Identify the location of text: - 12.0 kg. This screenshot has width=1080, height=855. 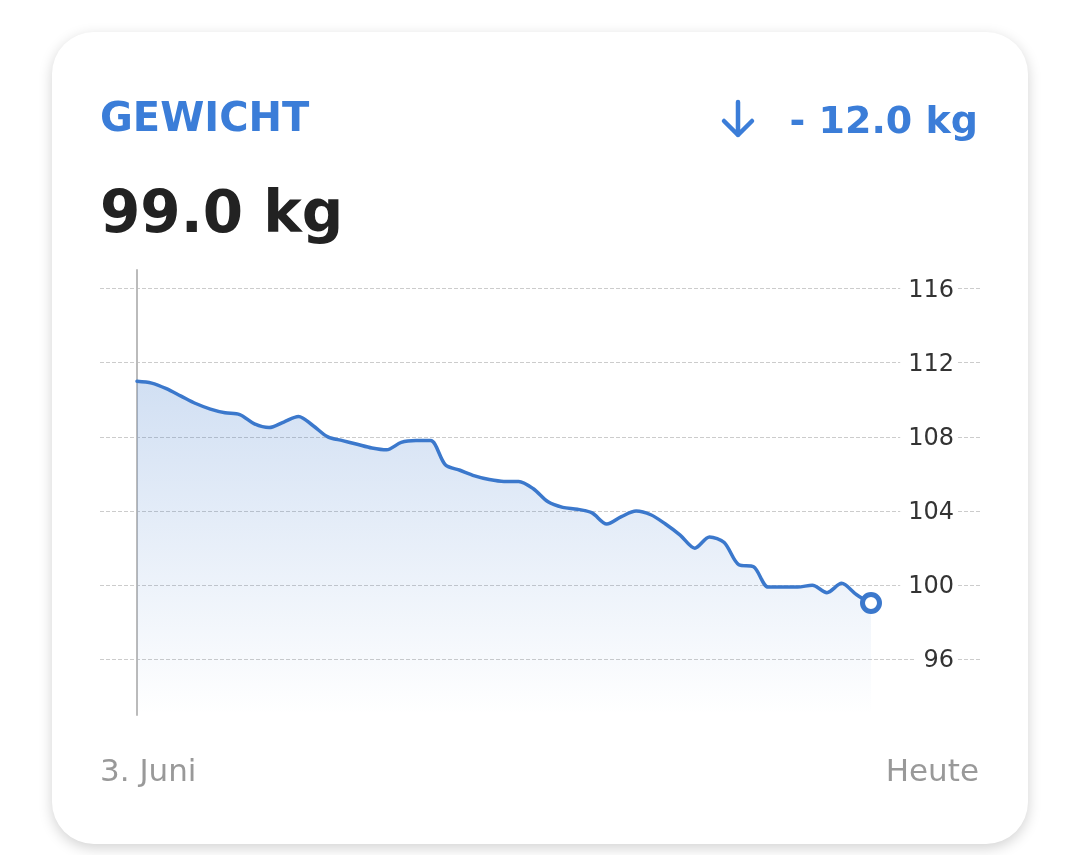
(883, 120).